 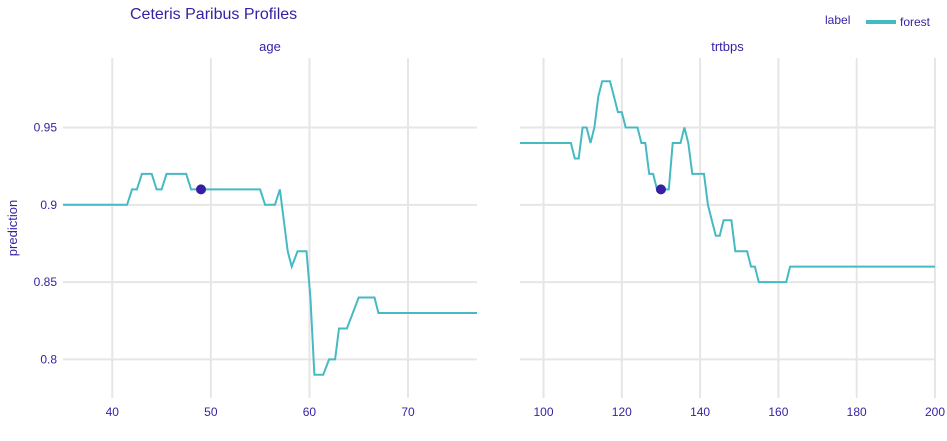 What do you see at coordinates (878, 21) in the screenshot?
I see `legend: label forest` at bounding box center [878, 21].